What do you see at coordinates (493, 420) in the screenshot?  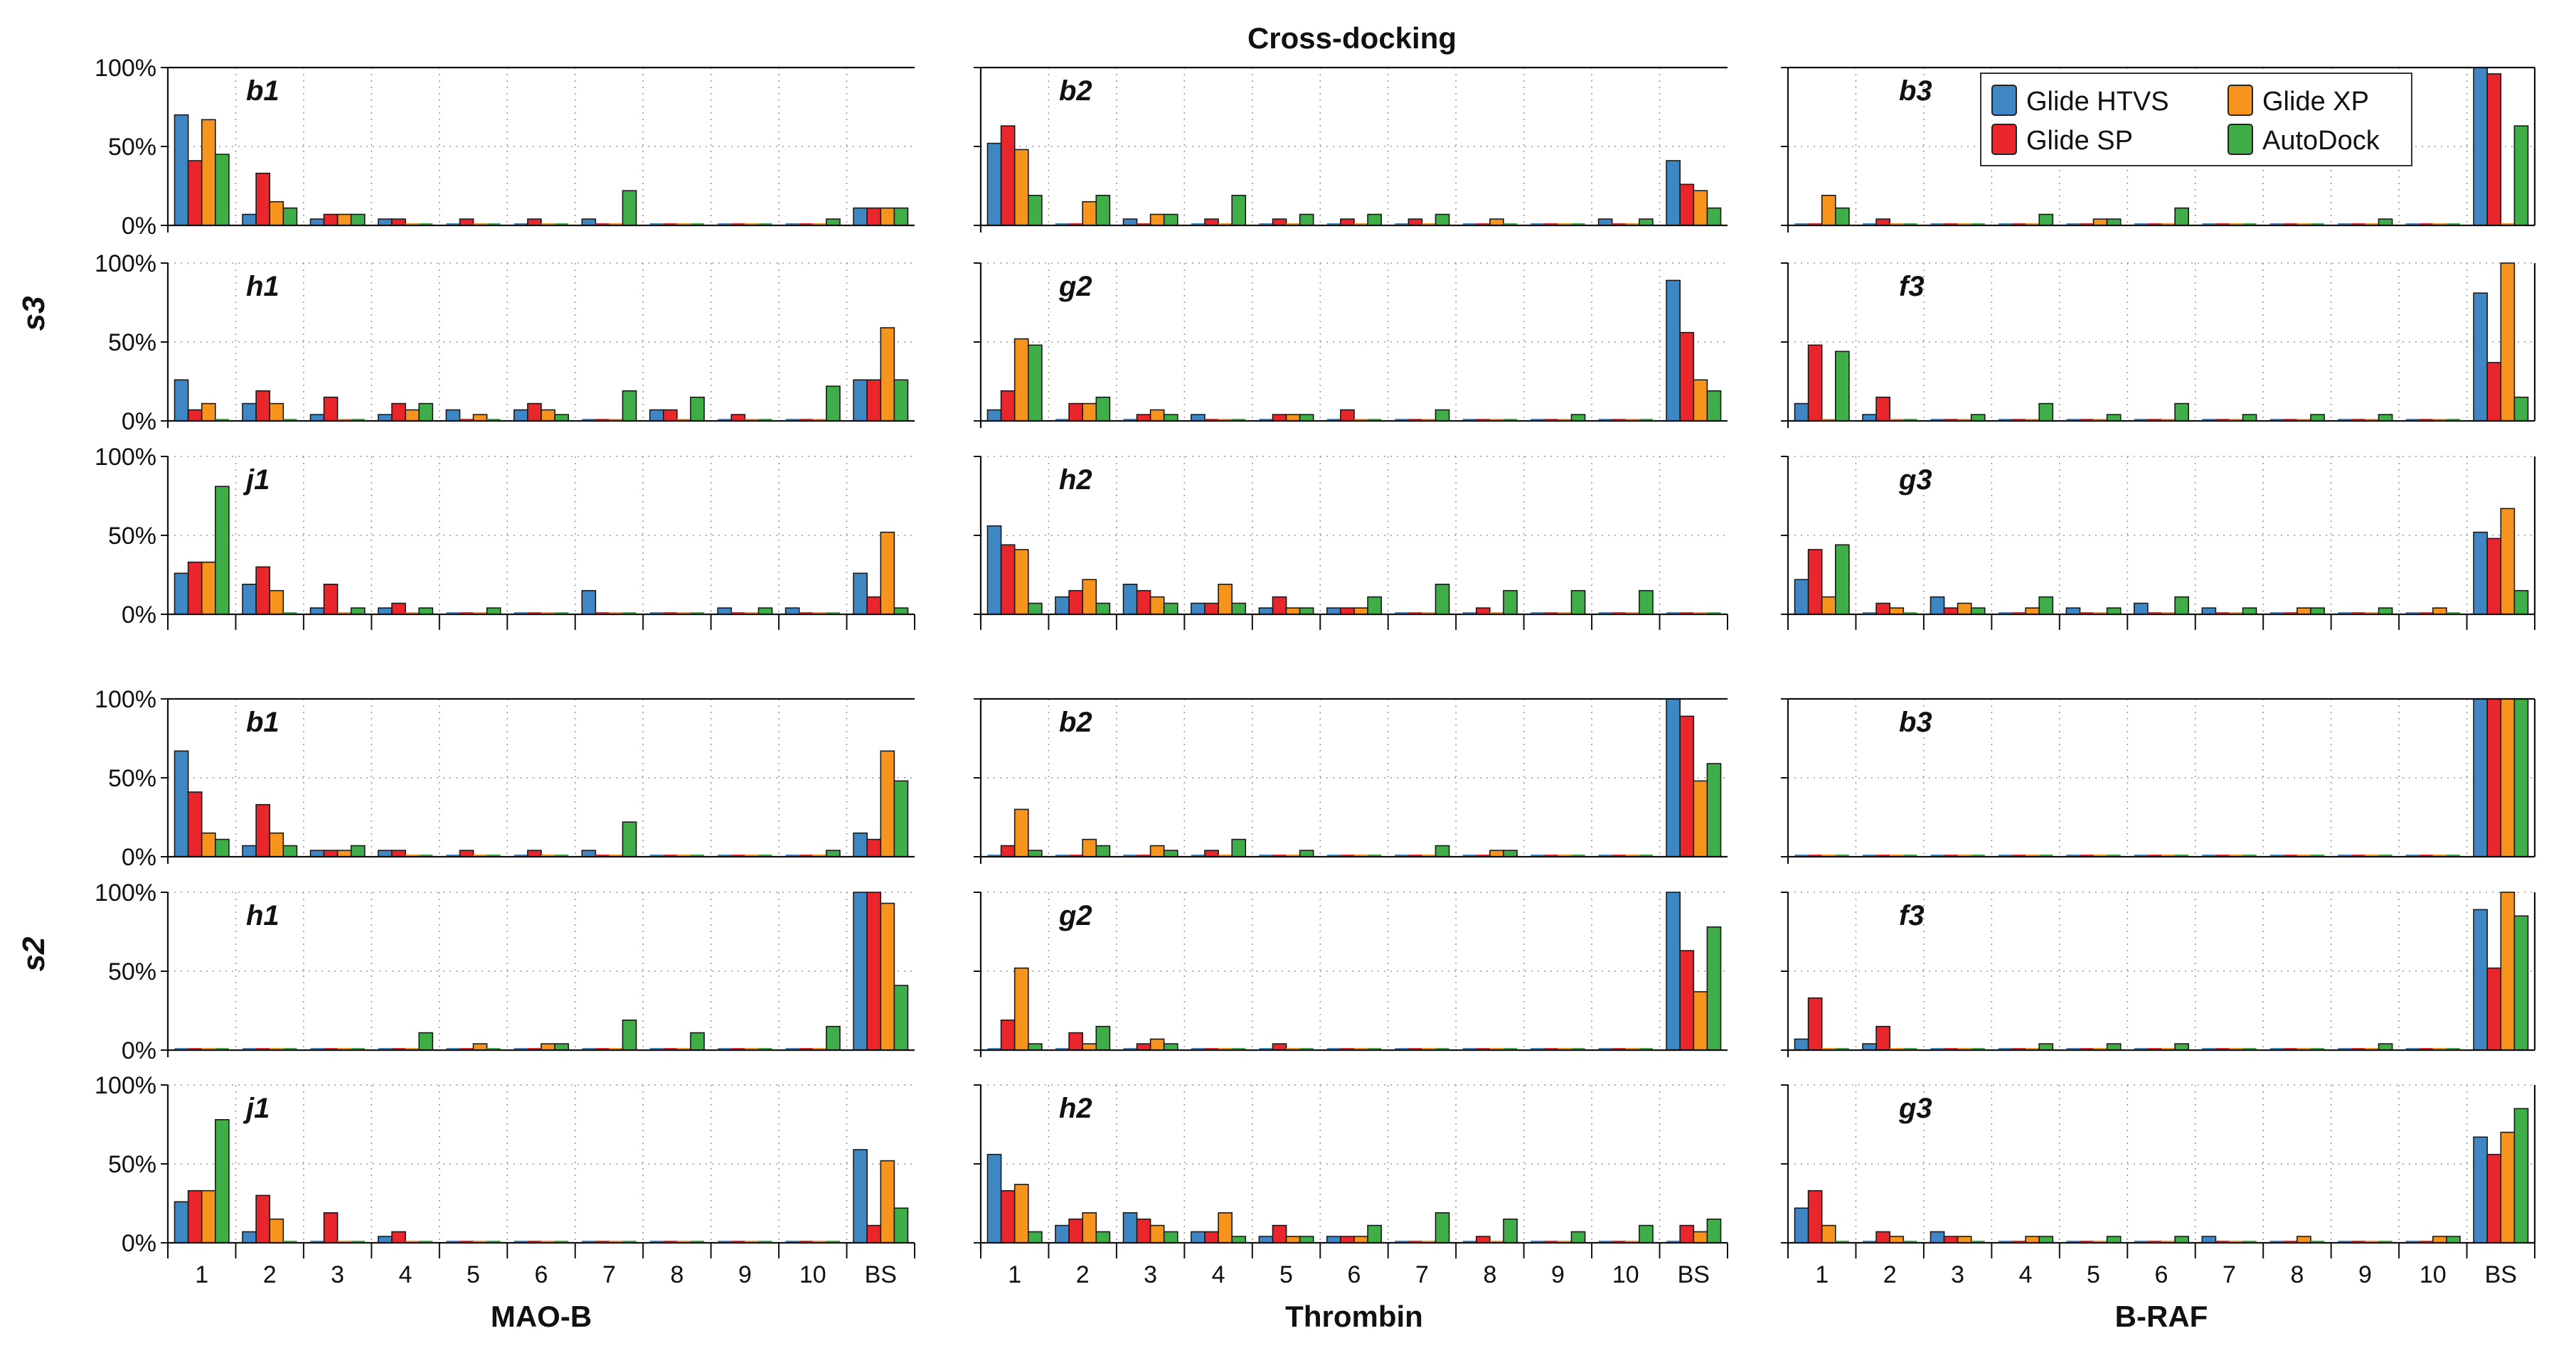 I see `bar-s3-mao-b-h1-5-autodock` at bounding box center [493, 420].